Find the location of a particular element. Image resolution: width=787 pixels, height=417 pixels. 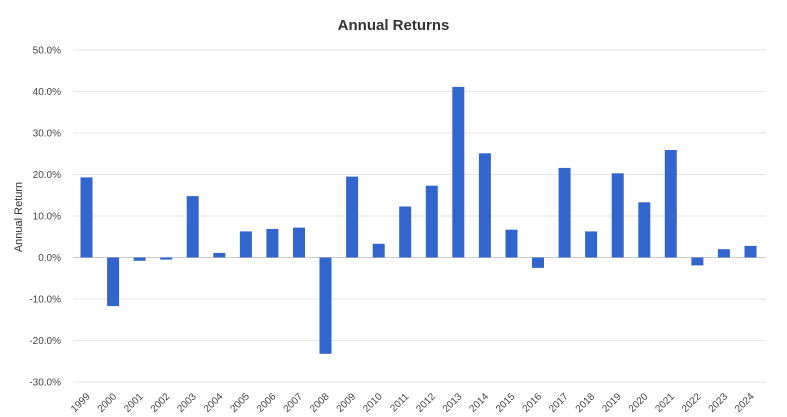

x-tick-label: 2006 is located at coordinates (267, 403).